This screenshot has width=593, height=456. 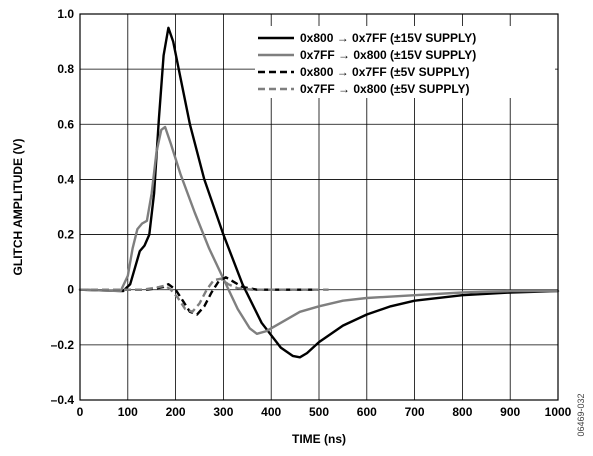 I want to click on y-tick-label: 1.0, so click(x=65, y=14).